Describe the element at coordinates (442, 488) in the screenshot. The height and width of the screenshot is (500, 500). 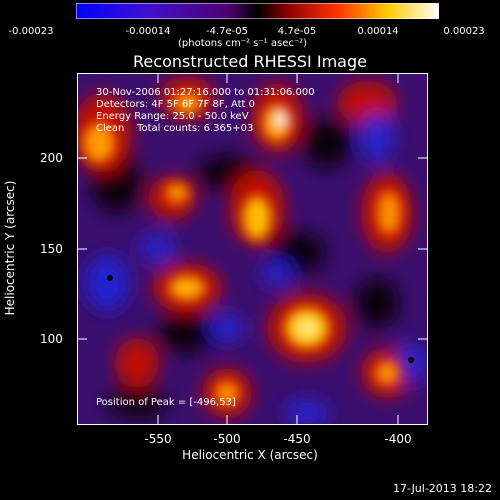
I see `footer-timestamp: 17-Jul-2013 18:22` at that location.